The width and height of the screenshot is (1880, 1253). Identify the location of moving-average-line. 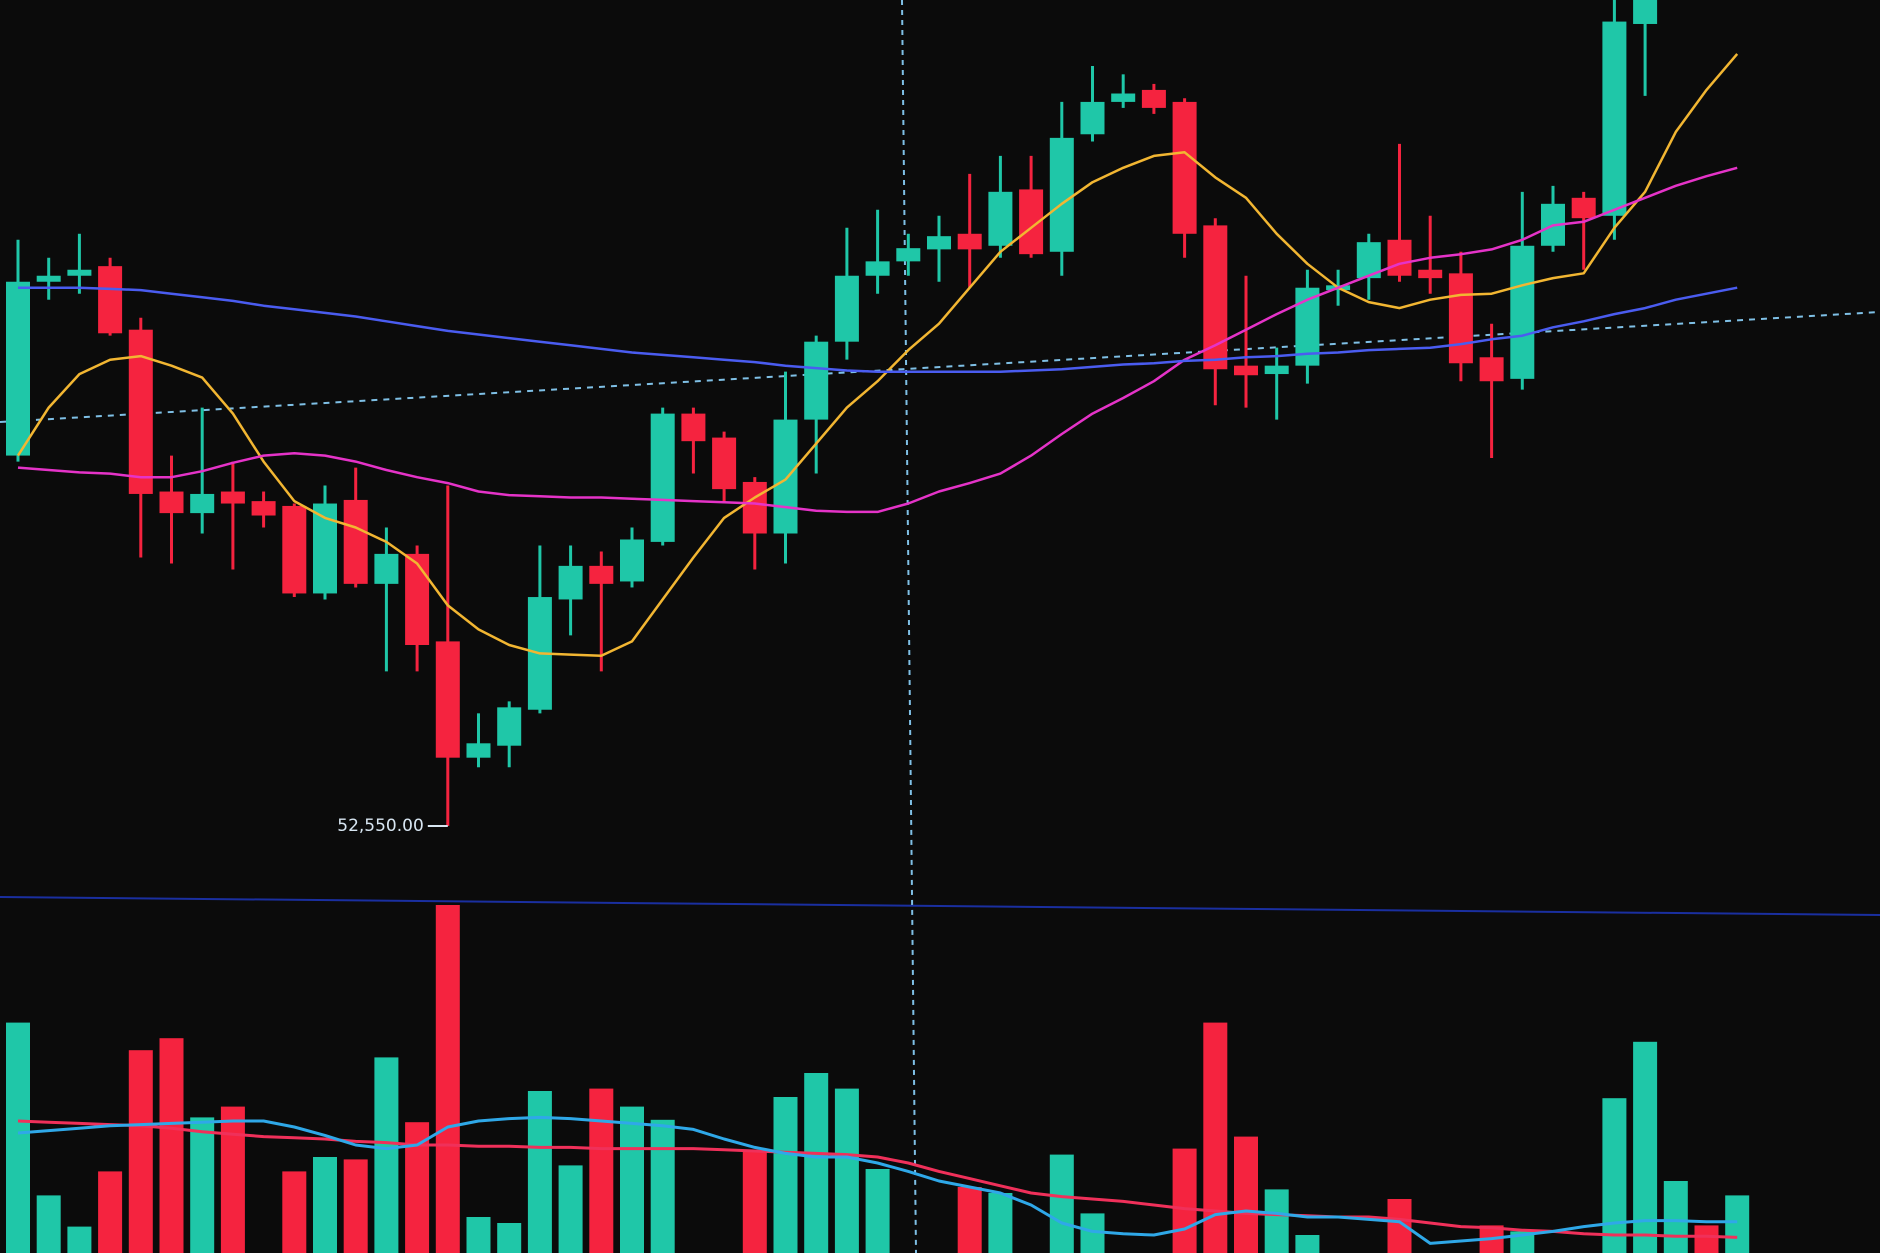
(878, 329).